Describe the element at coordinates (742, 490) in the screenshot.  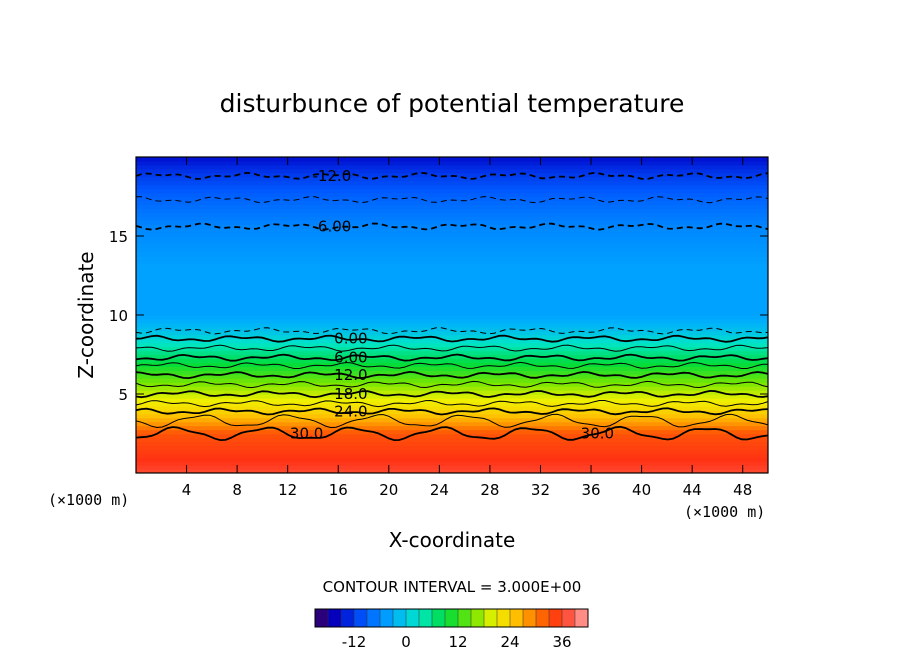
I see `x-tick-label: 48` at that location.